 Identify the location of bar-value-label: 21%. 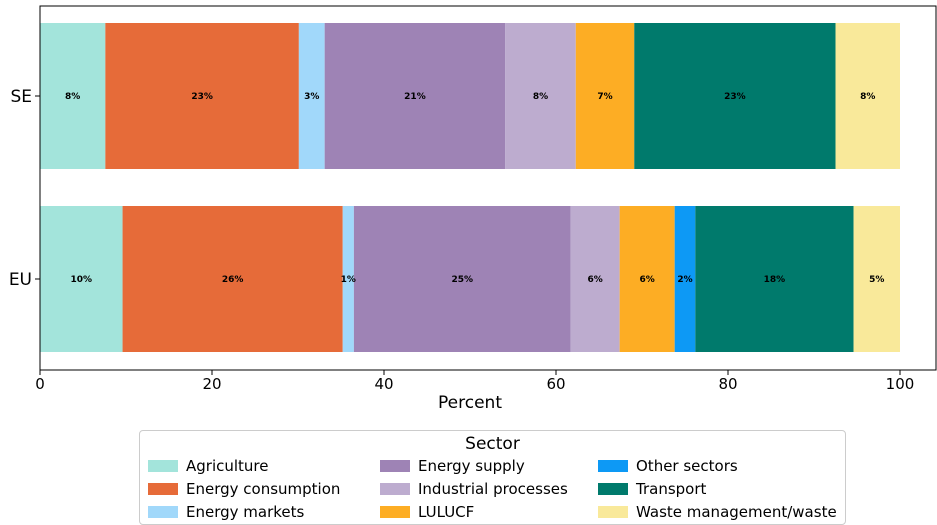
(415, 97).